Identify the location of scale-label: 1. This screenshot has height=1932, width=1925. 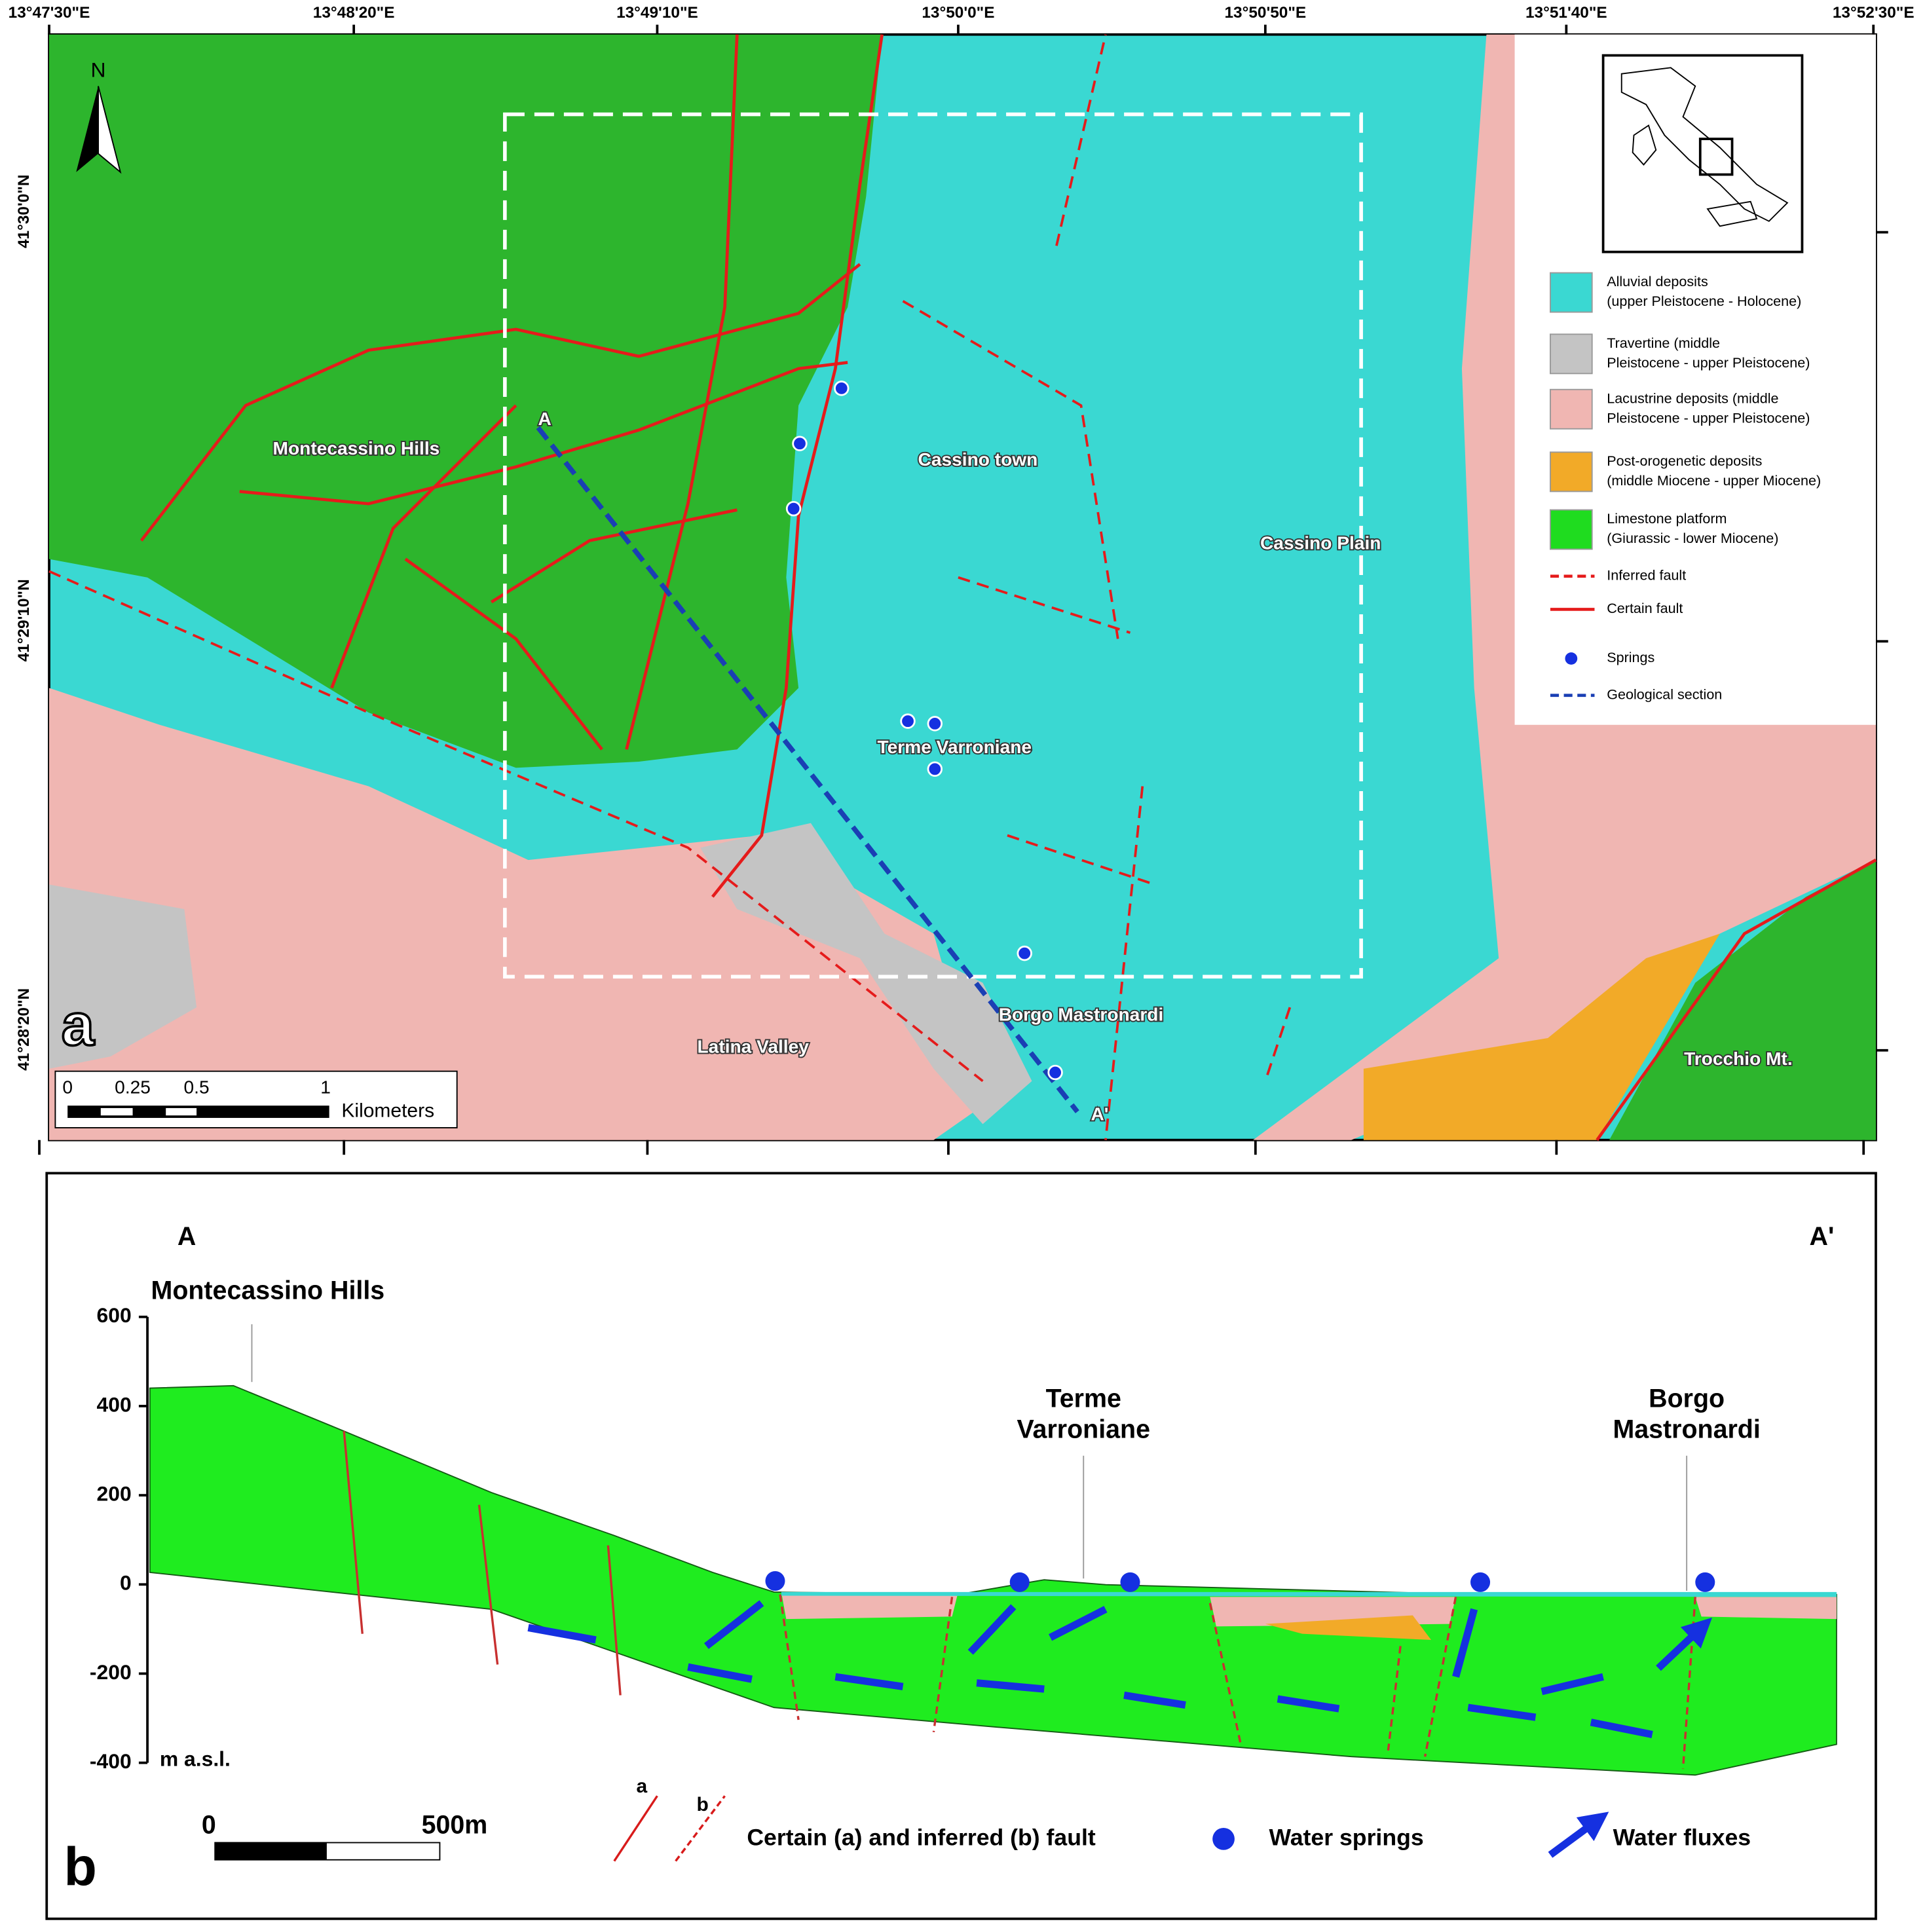
(325, 1087).